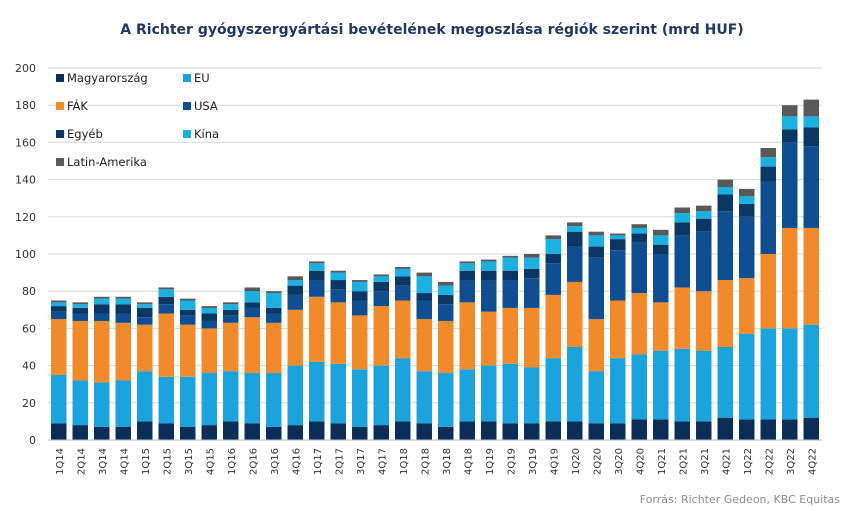  I want to click on x-tick-label: 4Q19, so click(554, 461).